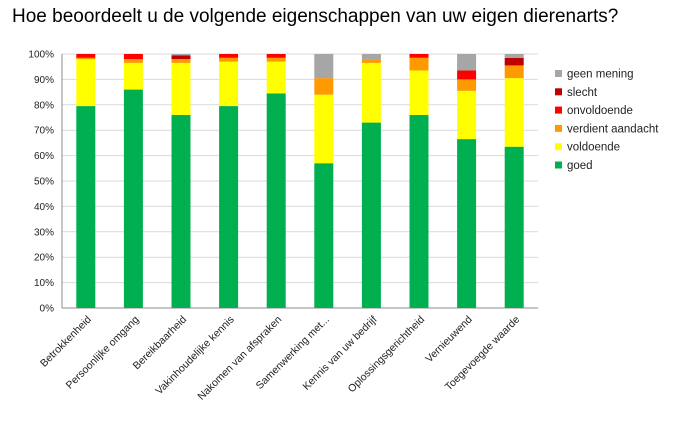 The width and height of the screenshot is (677, 437). Describe the element at coordinates (194, 355) in the screenshot. I see `x-category-label: Vakinhoudelijke kennis` at that location.